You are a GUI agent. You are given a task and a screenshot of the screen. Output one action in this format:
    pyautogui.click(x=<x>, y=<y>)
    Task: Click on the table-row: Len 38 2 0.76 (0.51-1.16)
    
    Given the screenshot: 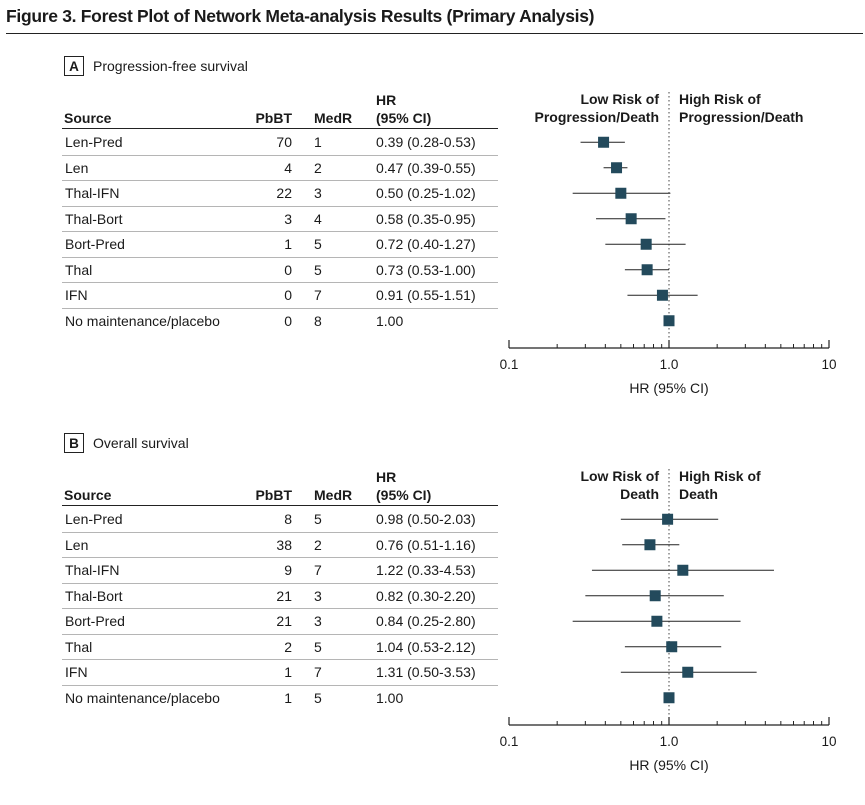 What is the action you would take?
    pyautogui.click(x=280, y=545)
    